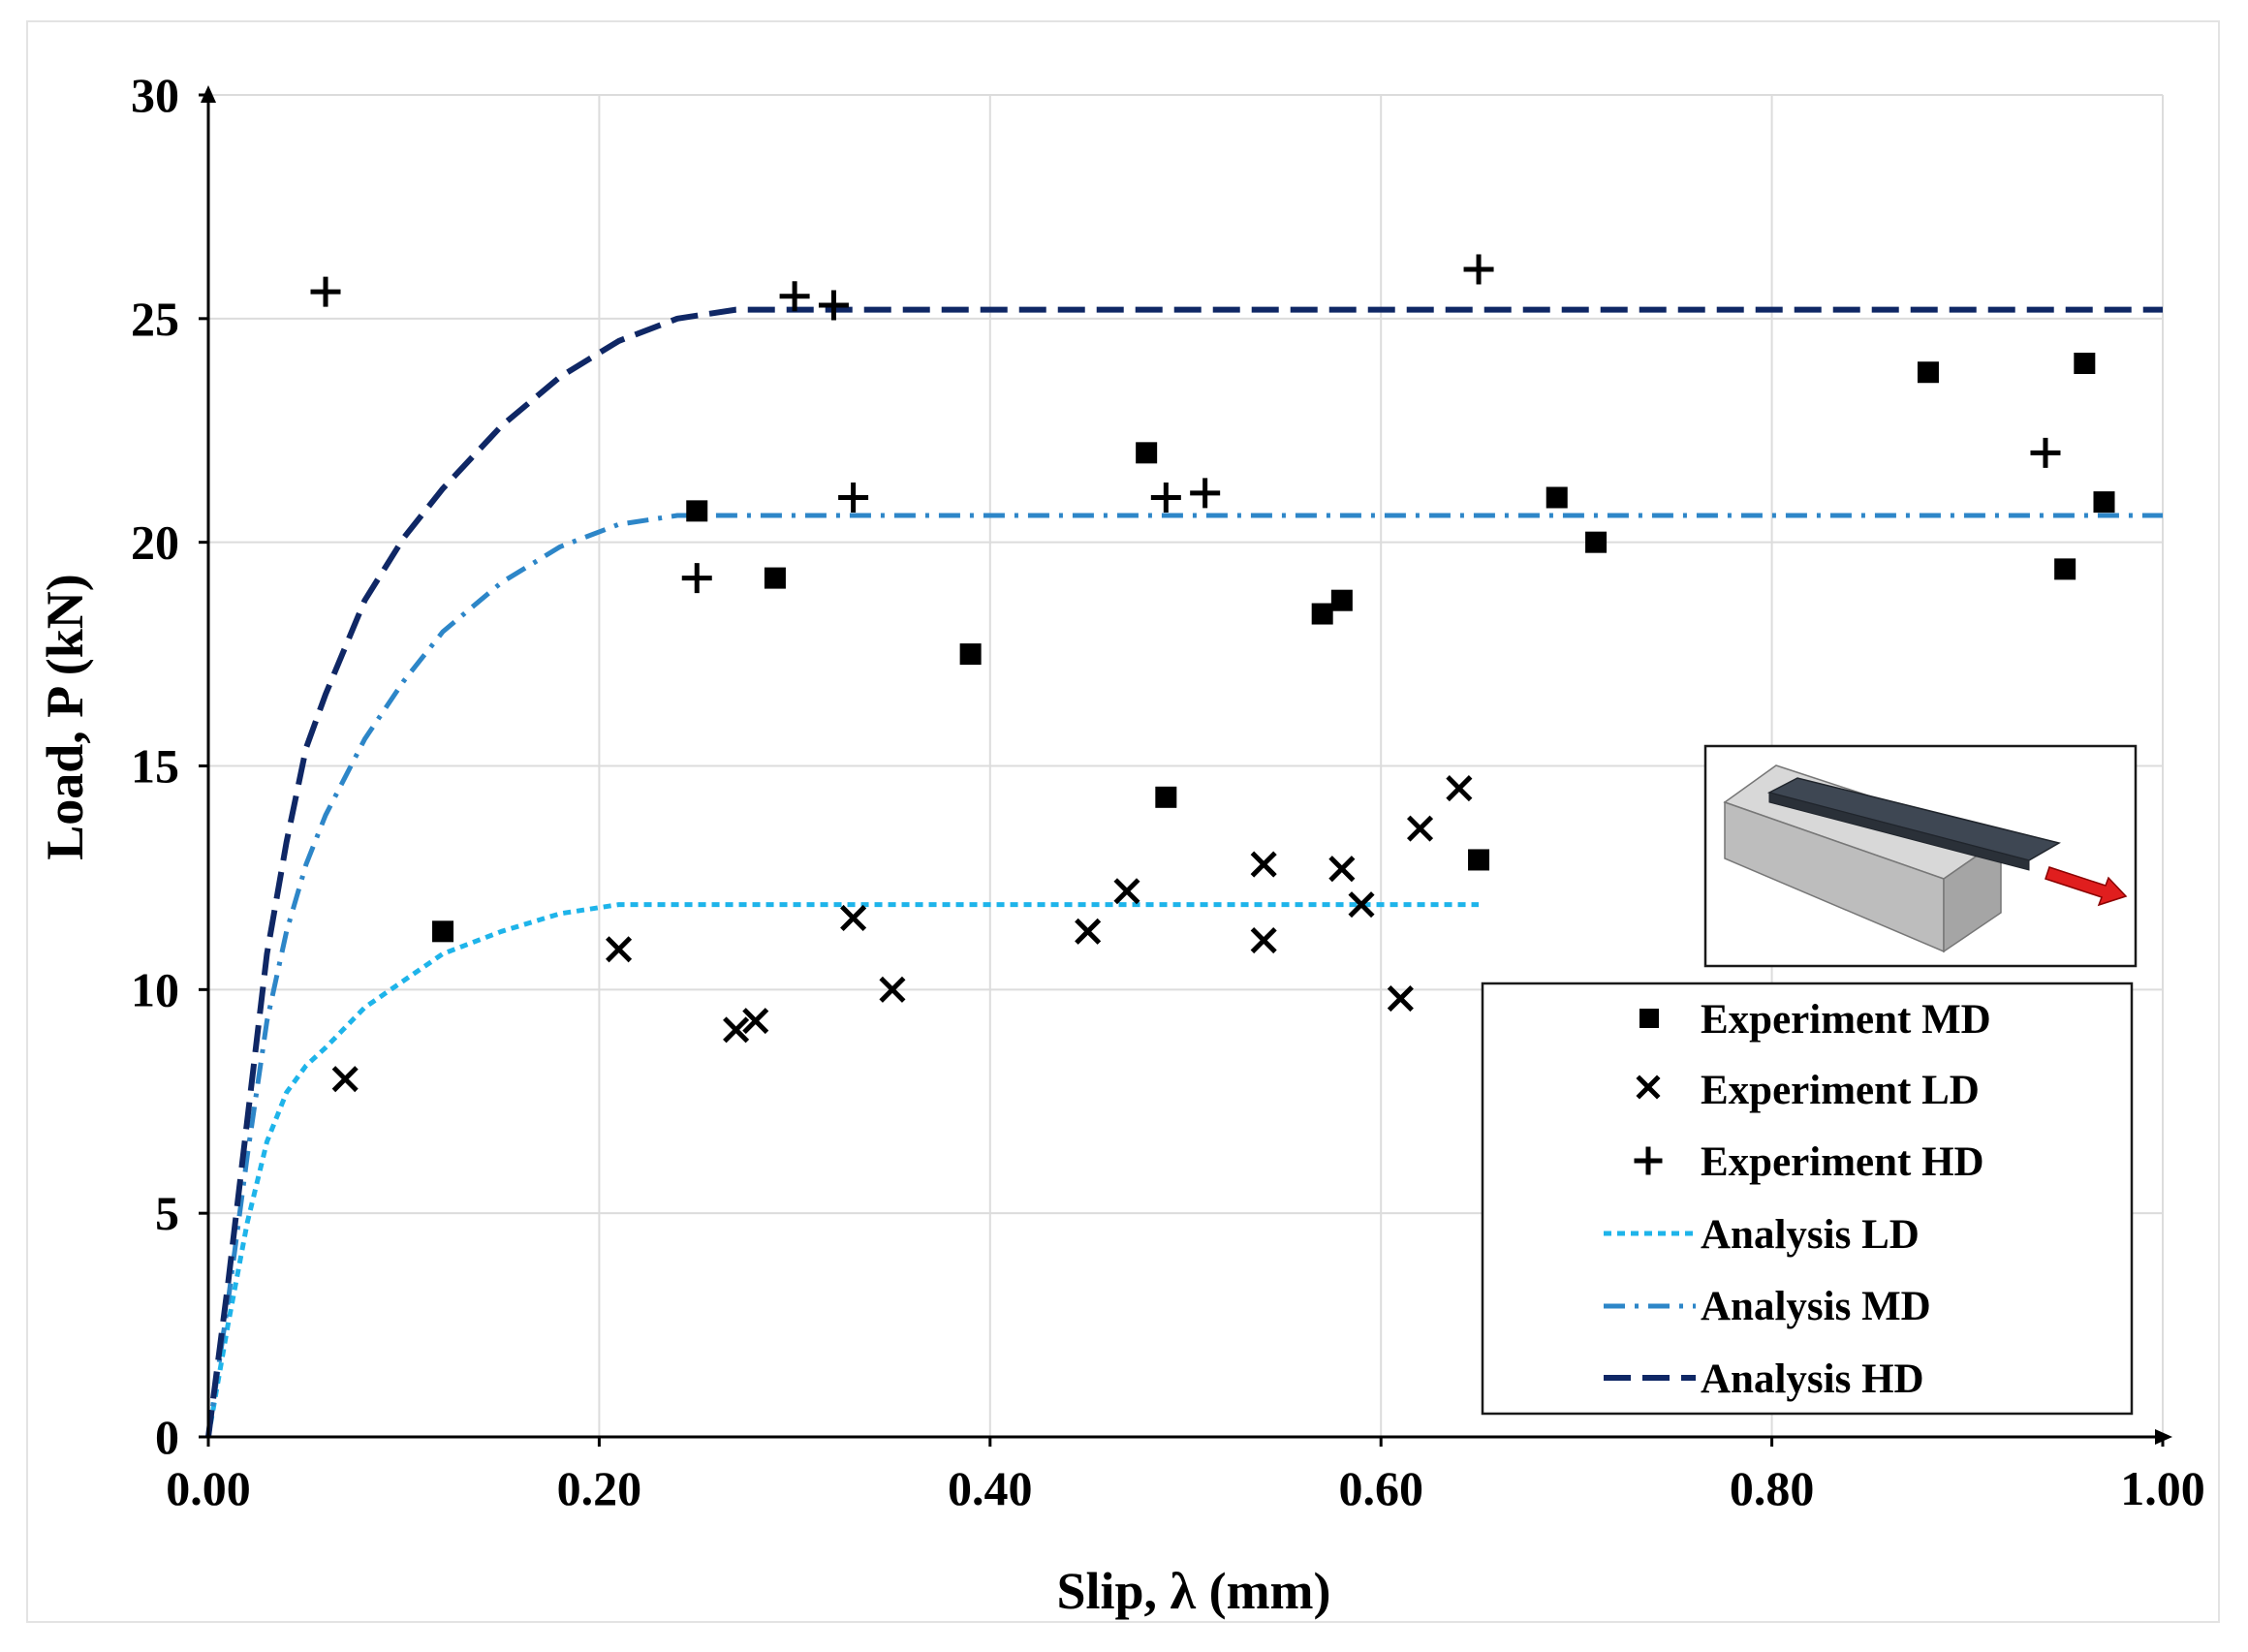  Describe the element at coordinates (1380, 1488) in the screenshot. I see `x-tick-label: 0.60` at that location.